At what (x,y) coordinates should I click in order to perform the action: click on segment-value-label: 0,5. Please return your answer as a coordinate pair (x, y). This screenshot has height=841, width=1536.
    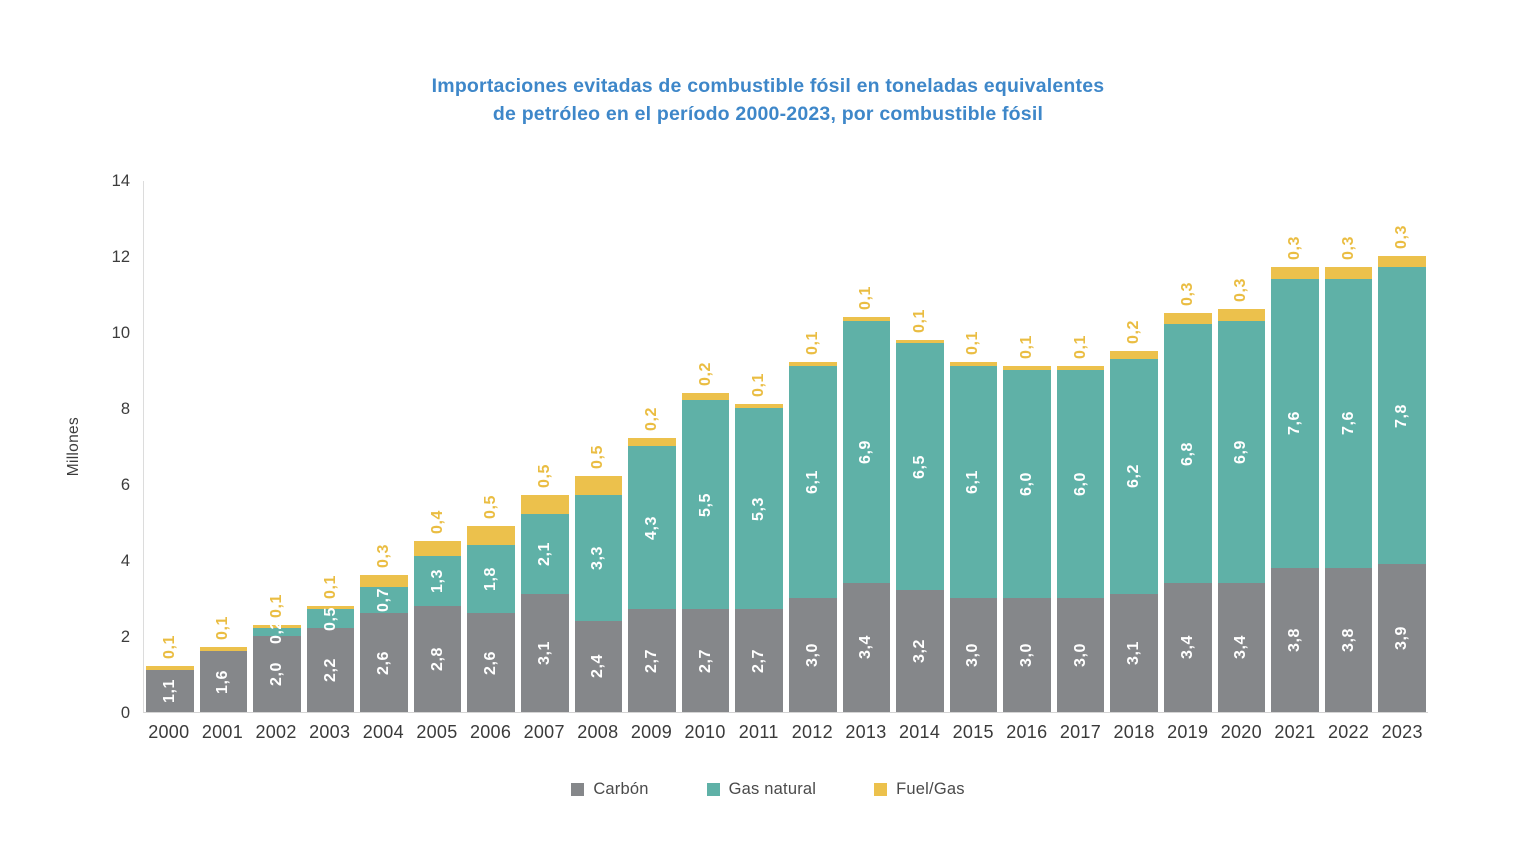
    Looking at the image, I should click on (330, 618).